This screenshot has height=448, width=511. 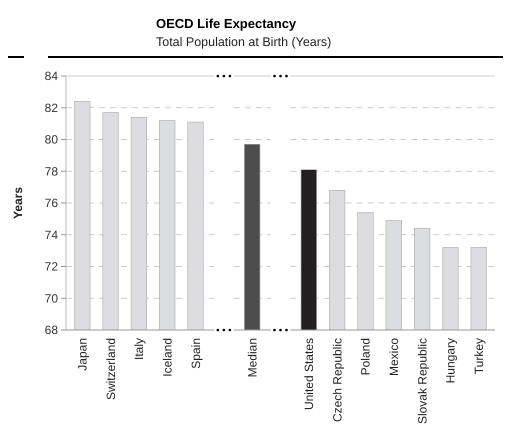 I want to click on chart-title: OECD Life Expectancy, so click(x=226, y=23).